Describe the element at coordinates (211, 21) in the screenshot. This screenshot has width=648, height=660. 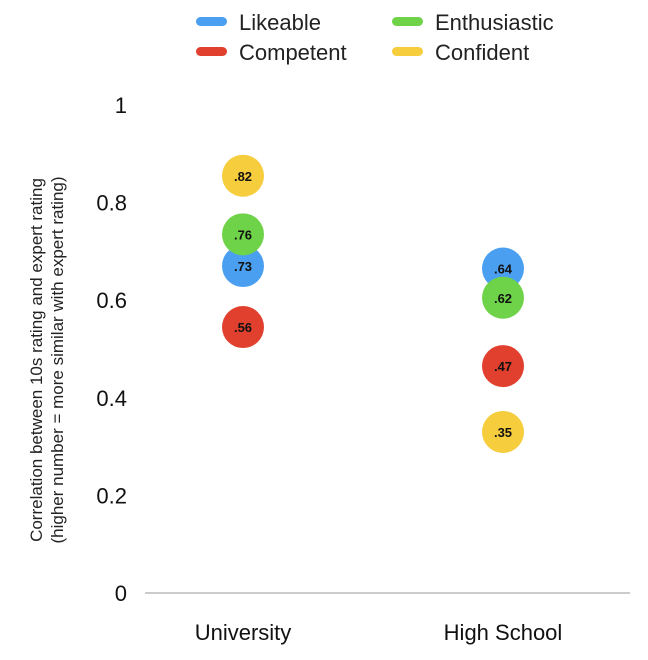
I see `legend-swatch-likeable` at that location.